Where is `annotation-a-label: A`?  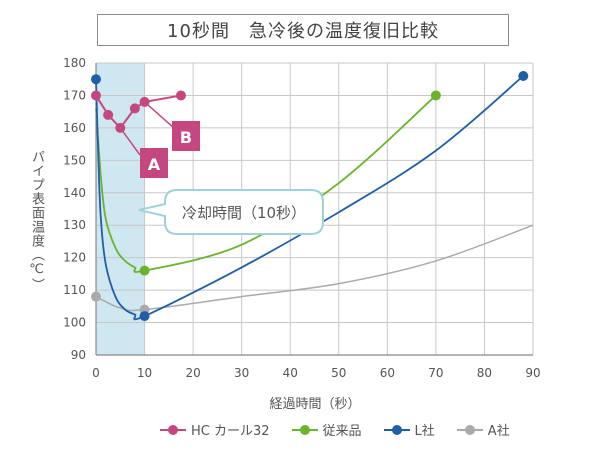 annotation-a-label: A is located at coordinates (154, 164).